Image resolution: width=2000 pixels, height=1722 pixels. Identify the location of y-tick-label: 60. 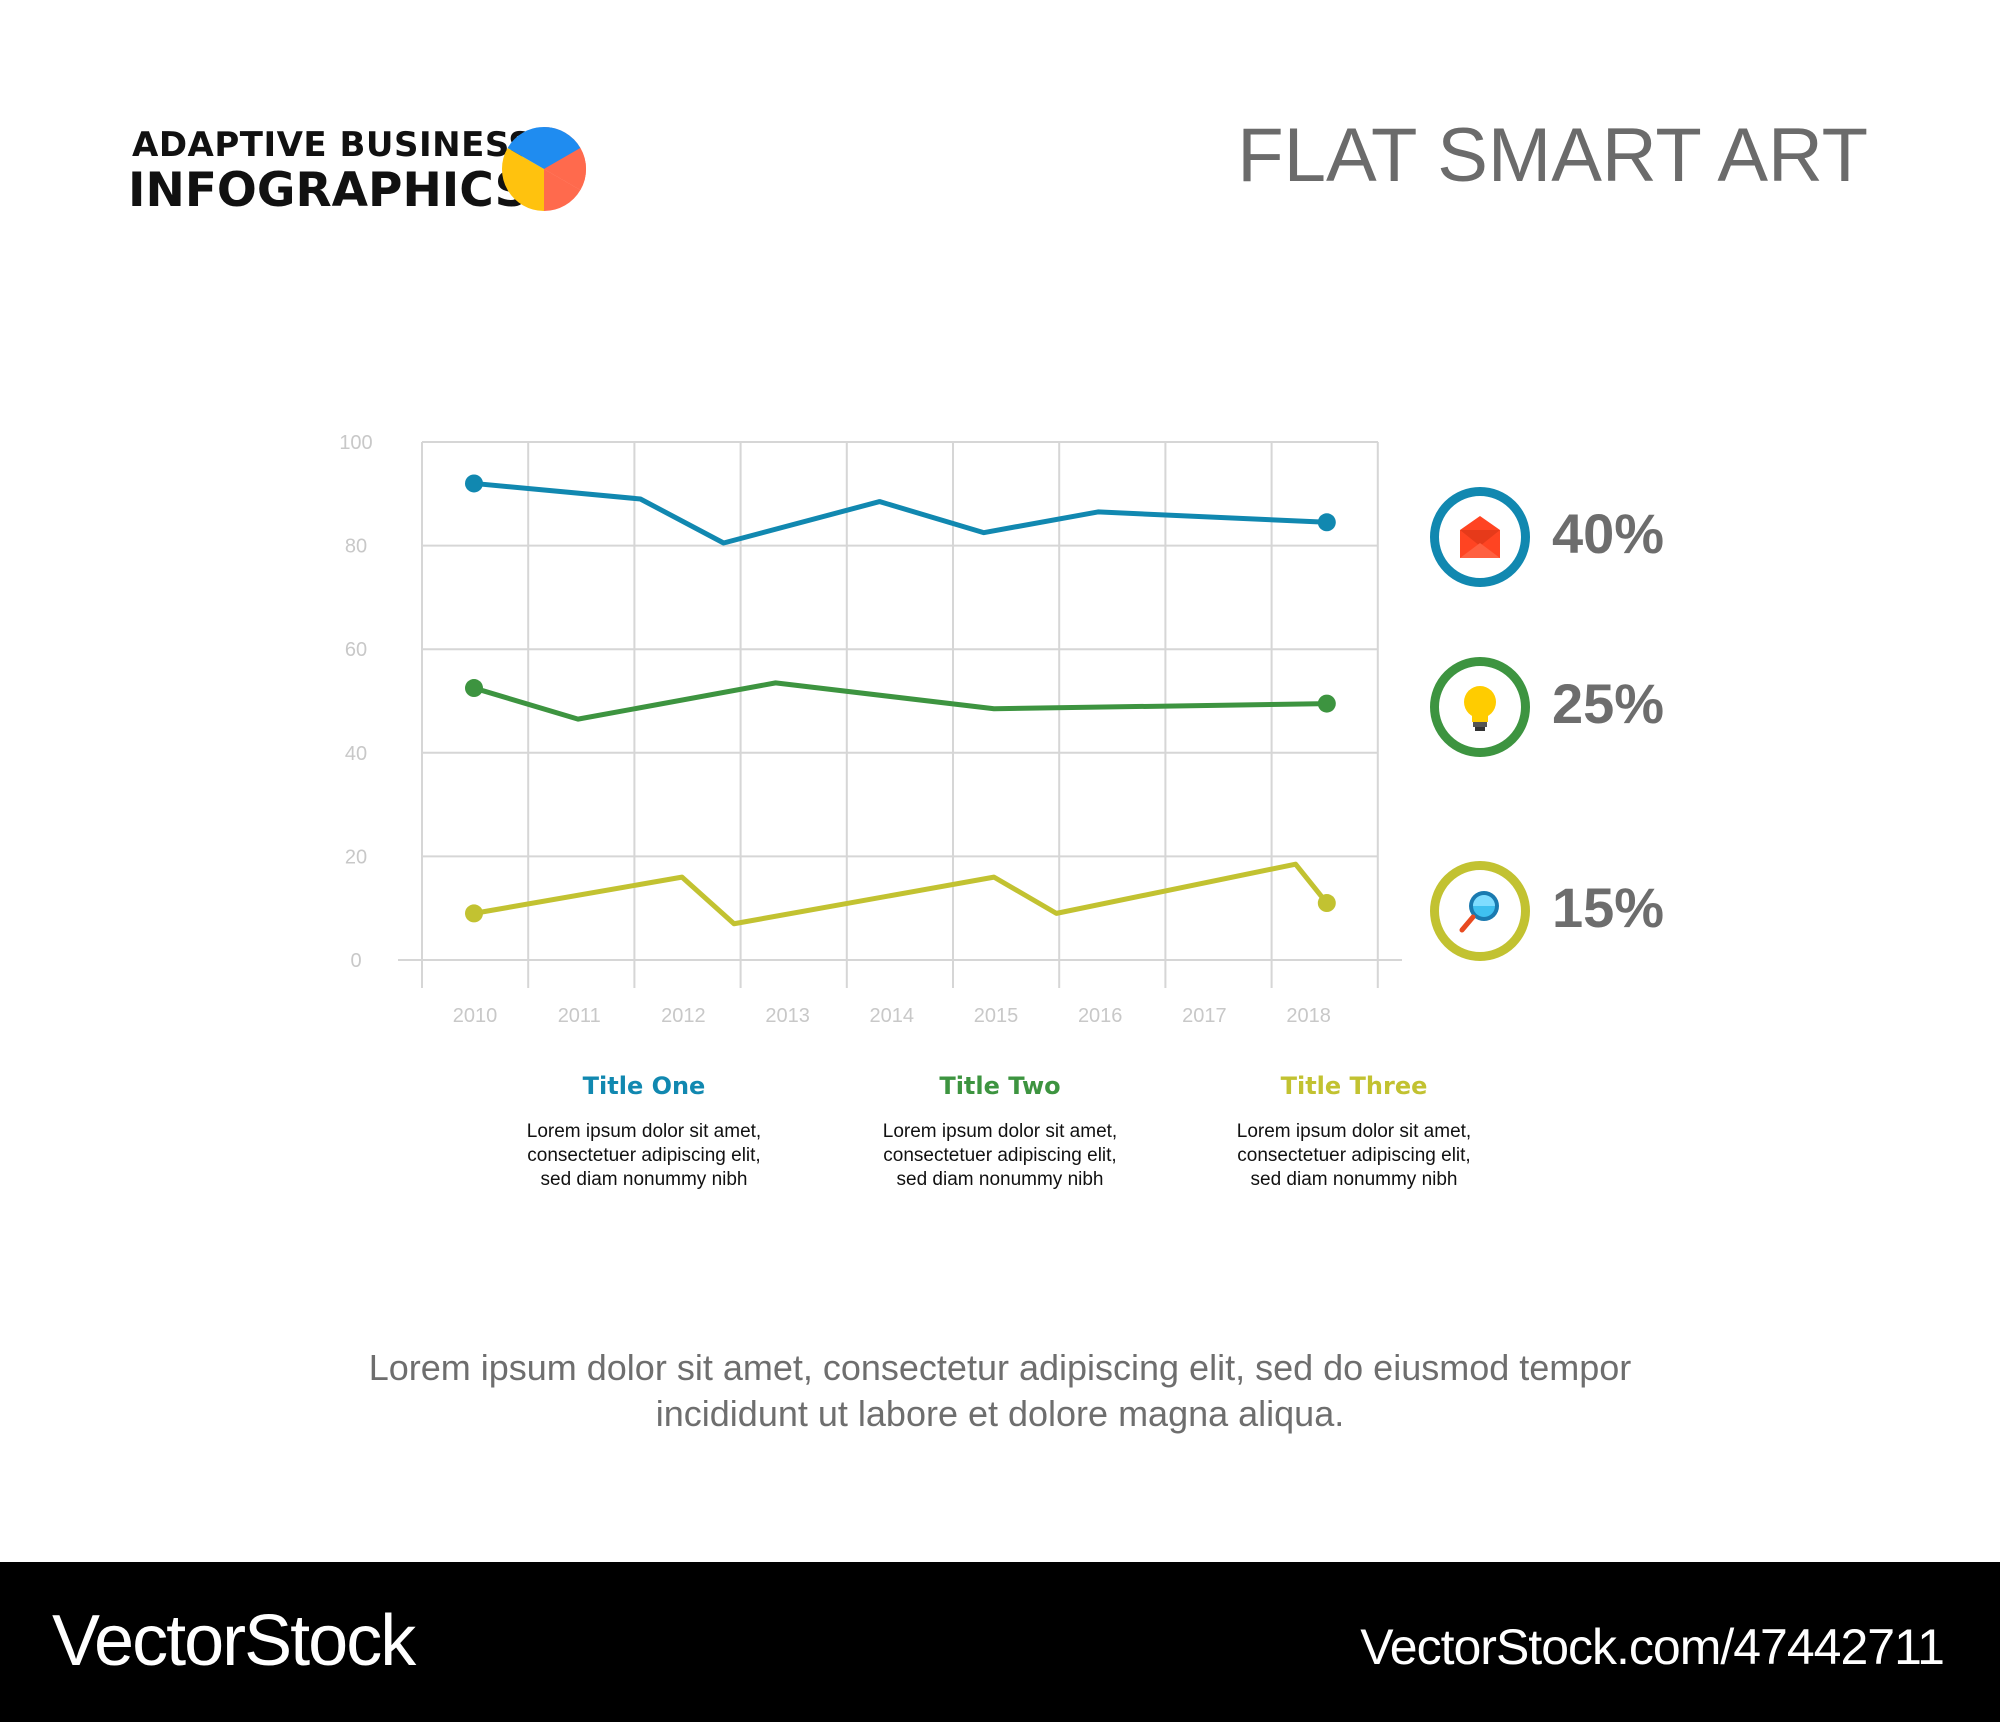
(356, 650).